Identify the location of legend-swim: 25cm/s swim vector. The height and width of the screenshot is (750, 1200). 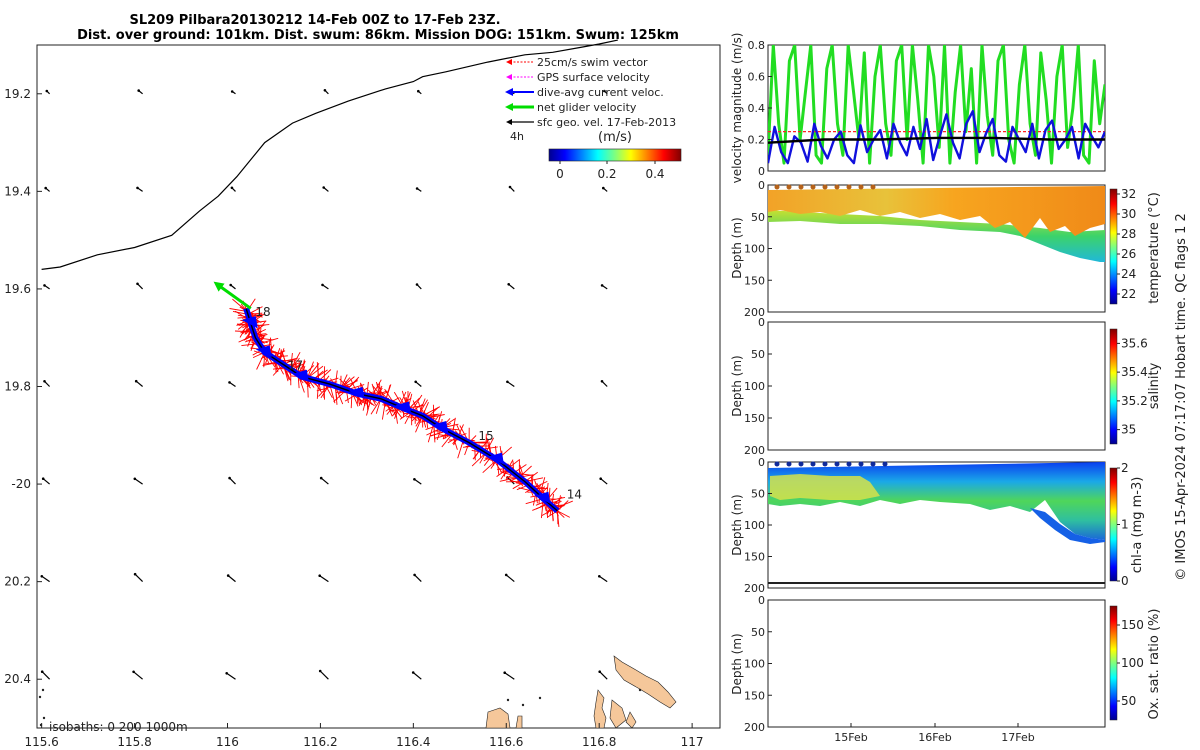
(577, 62).